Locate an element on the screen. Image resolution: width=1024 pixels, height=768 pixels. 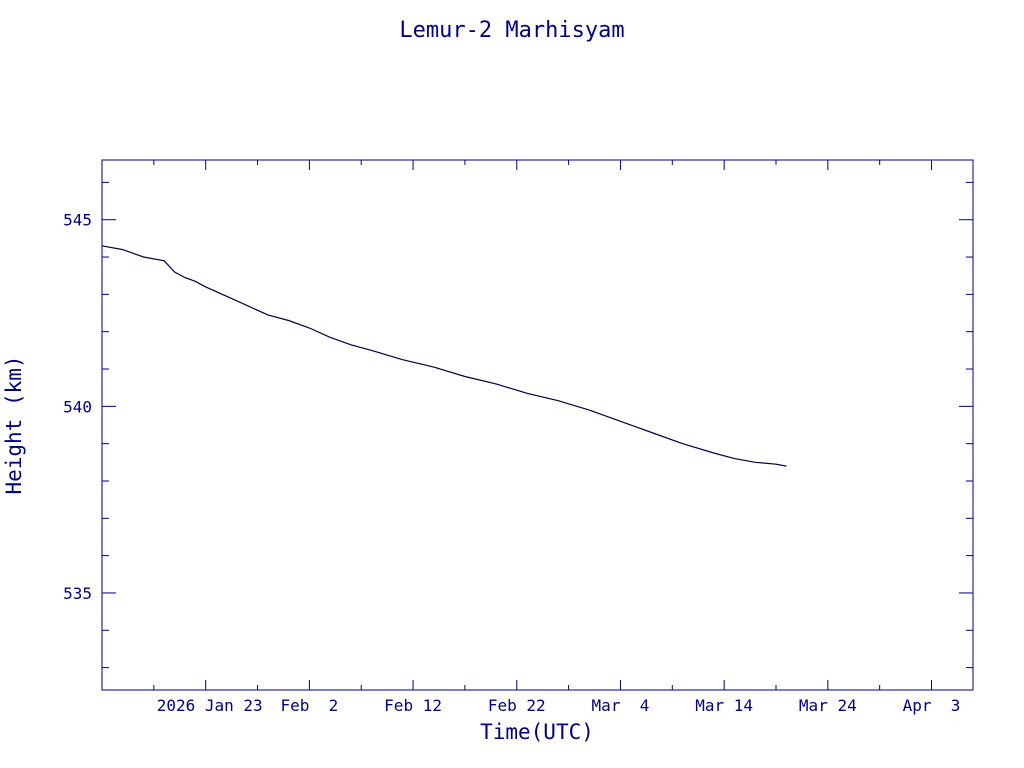
x-tick-label: 2026 Jan 23 is located at coordinates (210, 705).